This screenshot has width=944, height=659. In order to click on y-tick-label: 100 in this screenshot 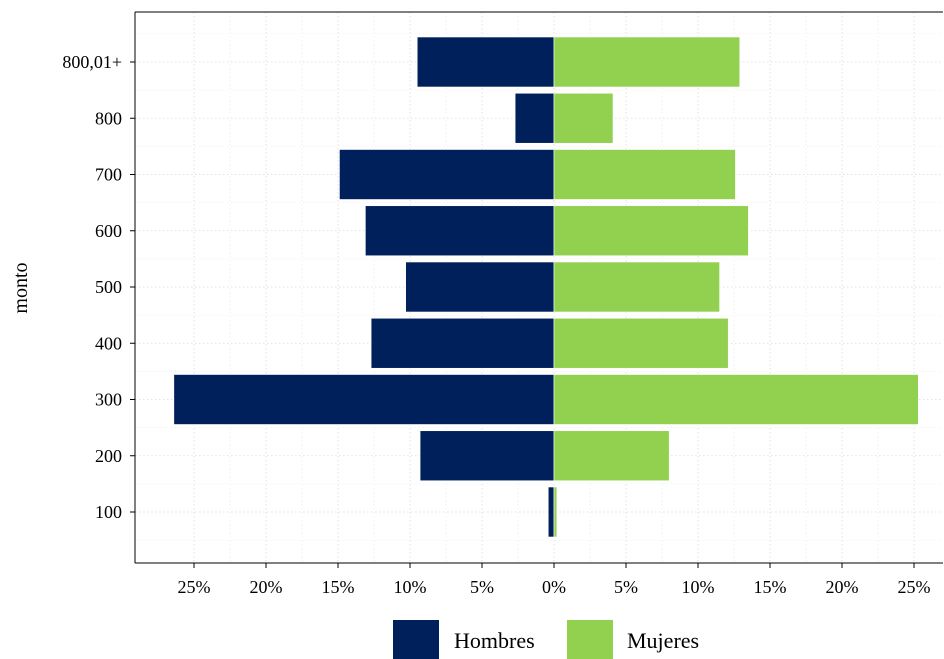, I will do `click(108, 512)`.